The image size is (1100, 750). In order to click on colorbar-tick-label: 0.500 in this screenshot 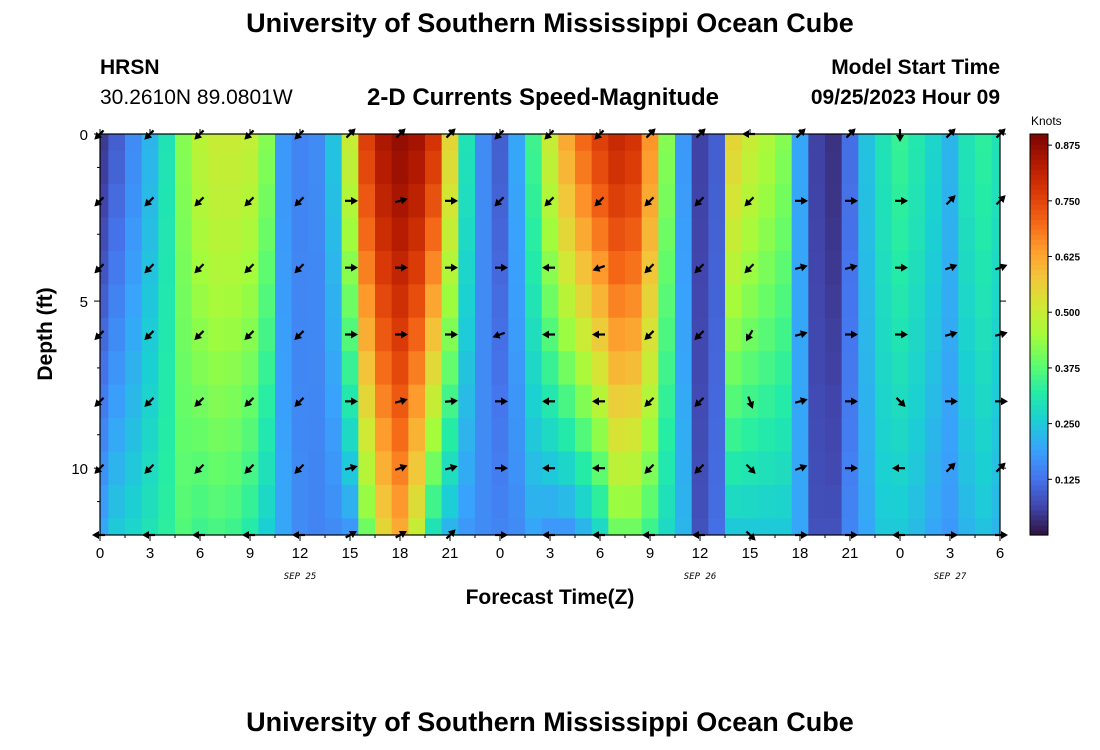, I will do `click(1067, 313)`.